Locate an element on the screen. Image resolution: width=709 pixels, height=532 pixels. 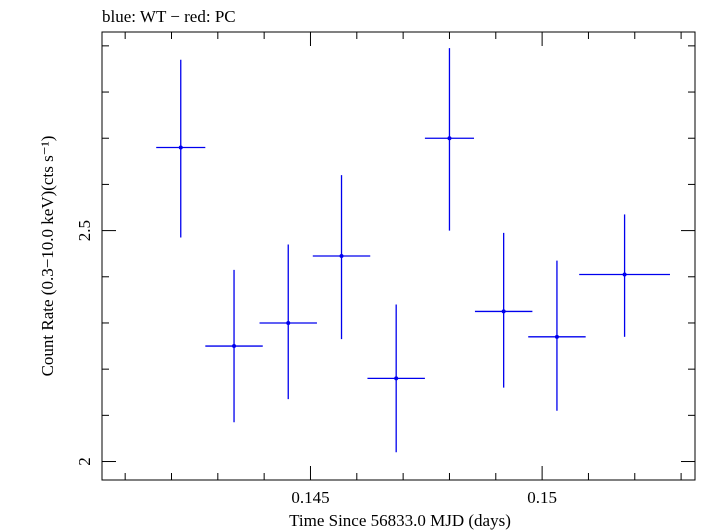
x-tick-label: 0.15 is located at coordinates (542, 497).